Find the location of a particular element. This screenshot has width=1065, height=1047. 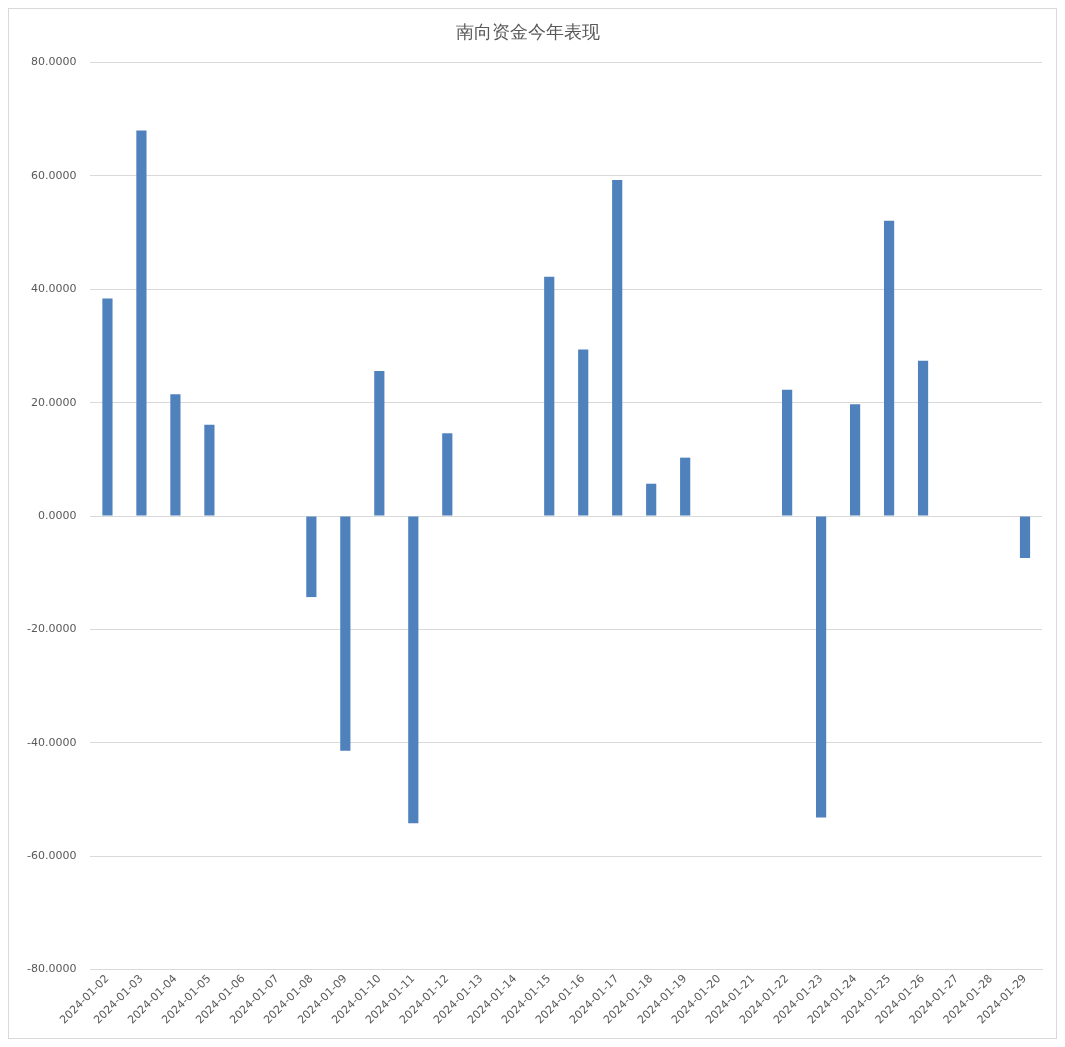

chart-title: 南向资金今年表现 is located at coordinates (527, 32).